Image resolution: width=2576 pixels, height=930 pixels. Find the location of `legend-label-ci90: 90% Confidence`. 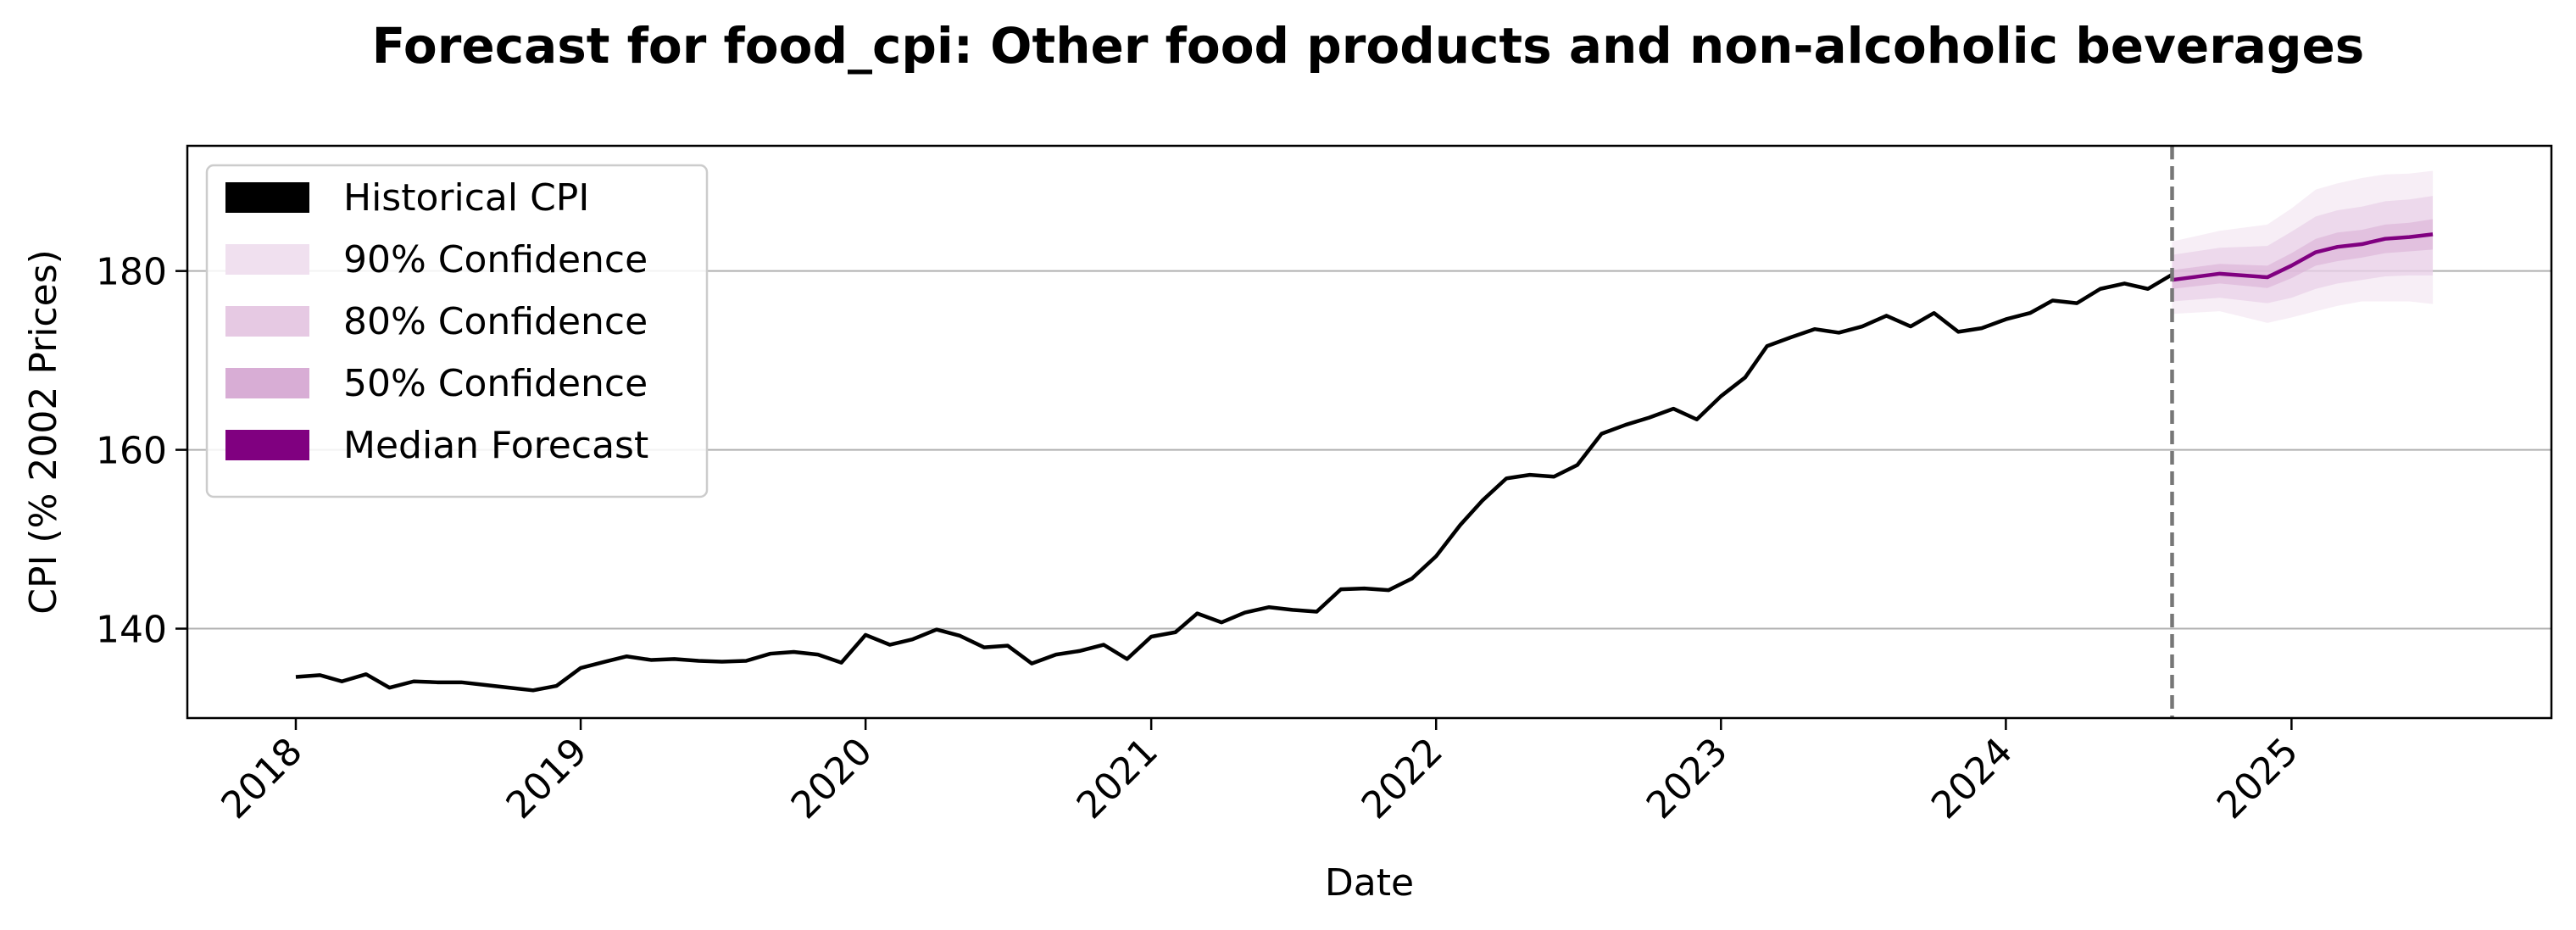

legend-label-ci90: 90% Confidence is located at coordinates (495, 260).